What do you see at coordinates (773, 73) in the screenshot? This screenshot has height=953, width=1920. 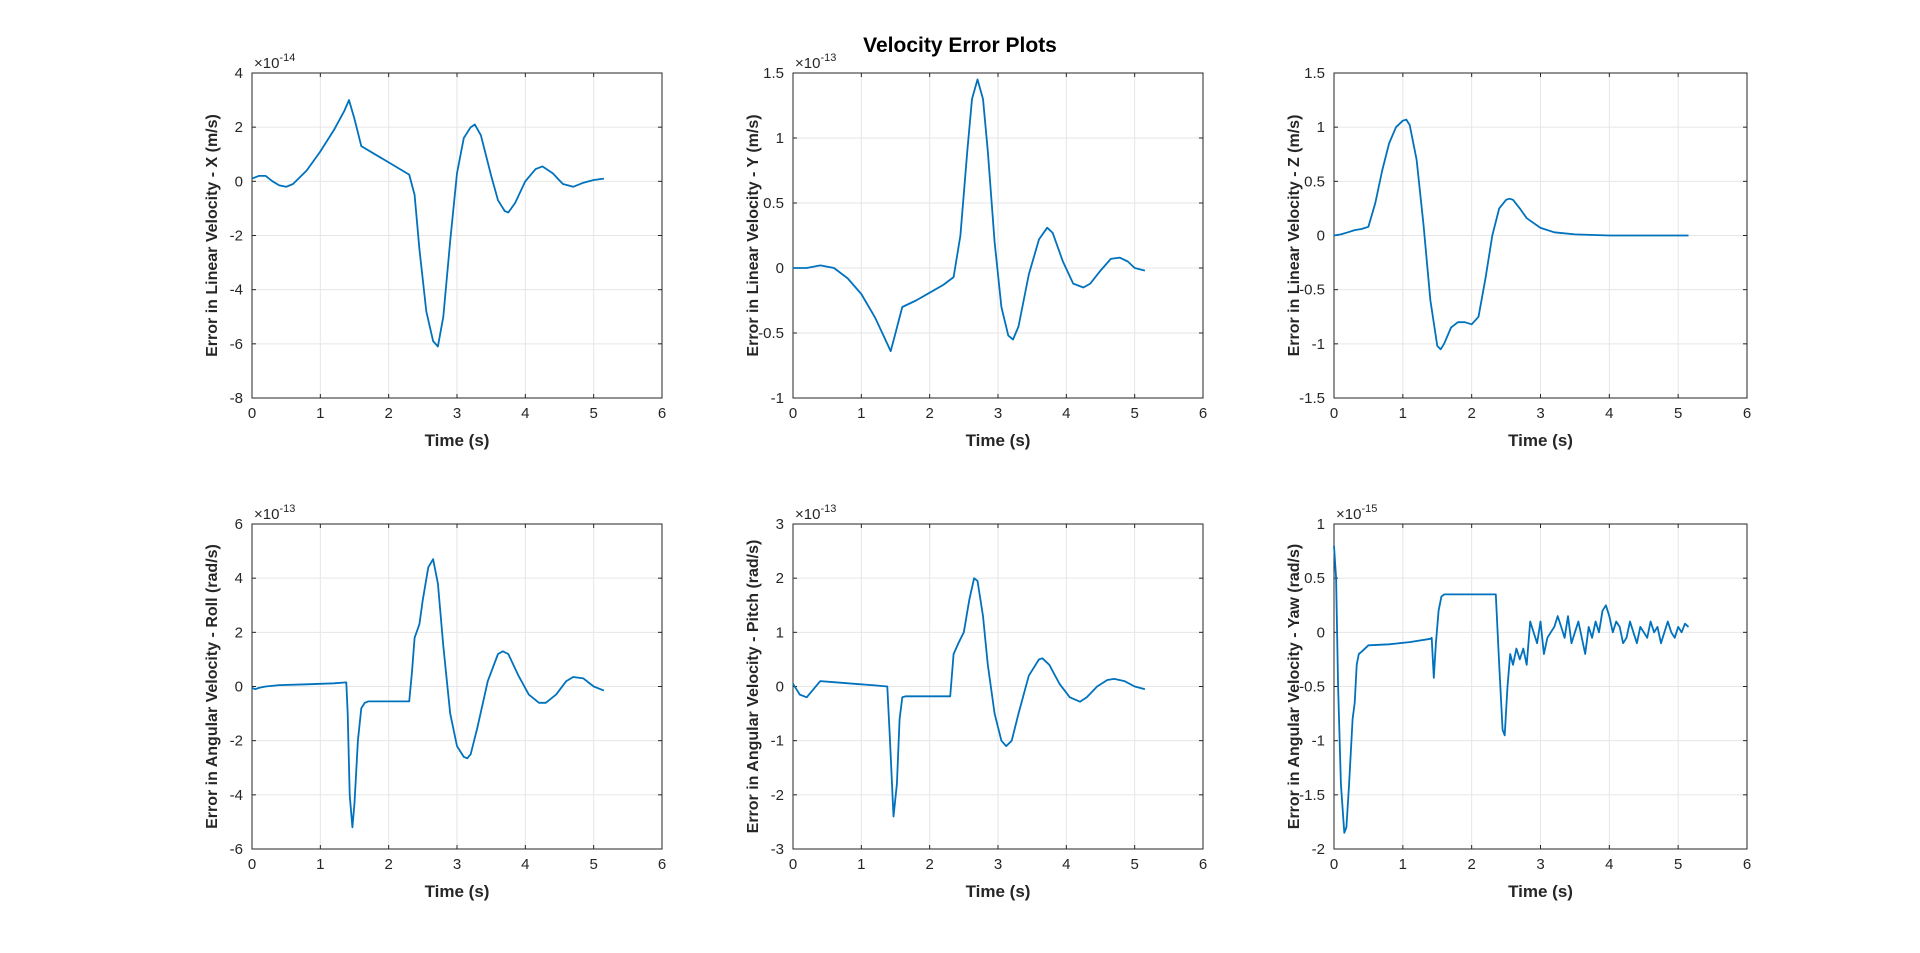 I see `y-tick-label: 1.5` at bounding box center [773, 73].